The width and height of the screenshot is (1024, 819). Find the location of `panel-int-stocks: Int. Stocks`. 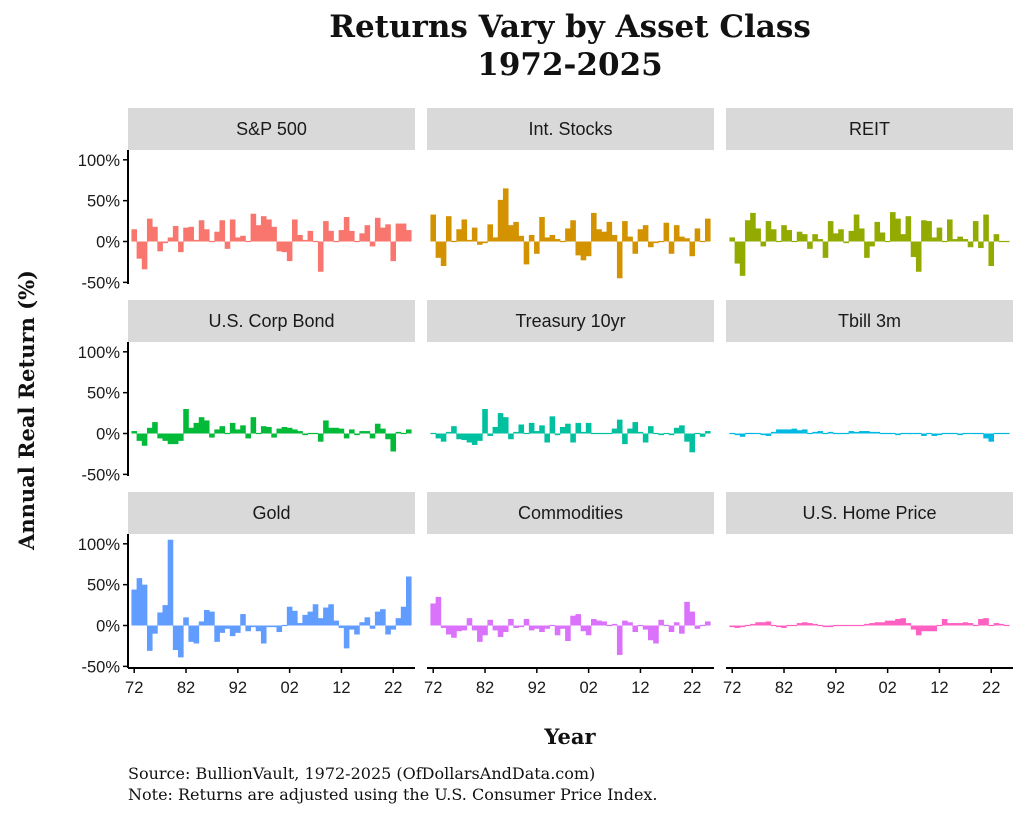

panel-int-stocks: Int. Stocks is located at coordinates (570, 193).